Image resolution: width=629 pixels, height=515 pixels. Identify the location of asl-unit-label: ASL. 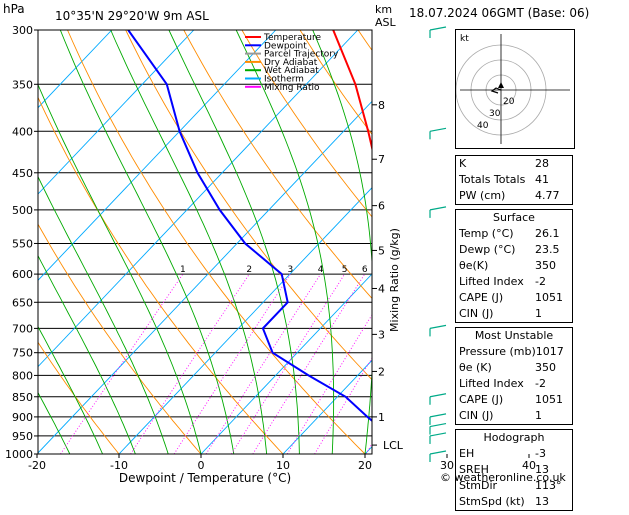
(386, 22).